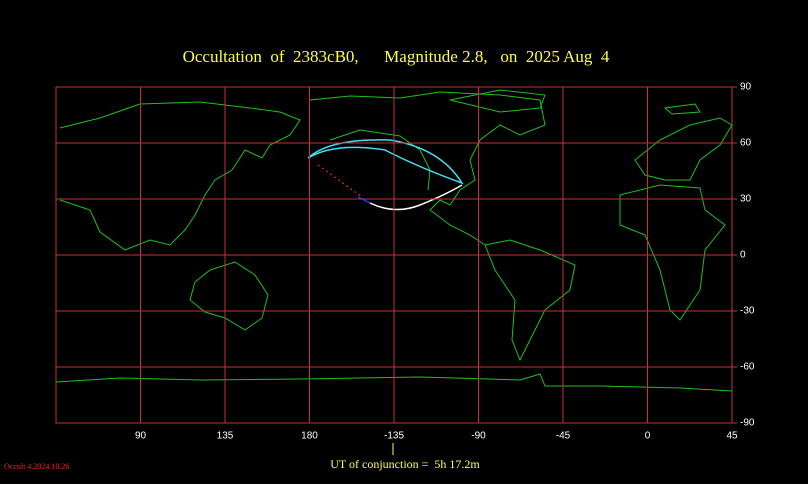 The width and height of the screenshot is (808, 484). Describe the element at coordinates (309, 436) in the screenshot. I see `lon-tick-label: 180` at that location.